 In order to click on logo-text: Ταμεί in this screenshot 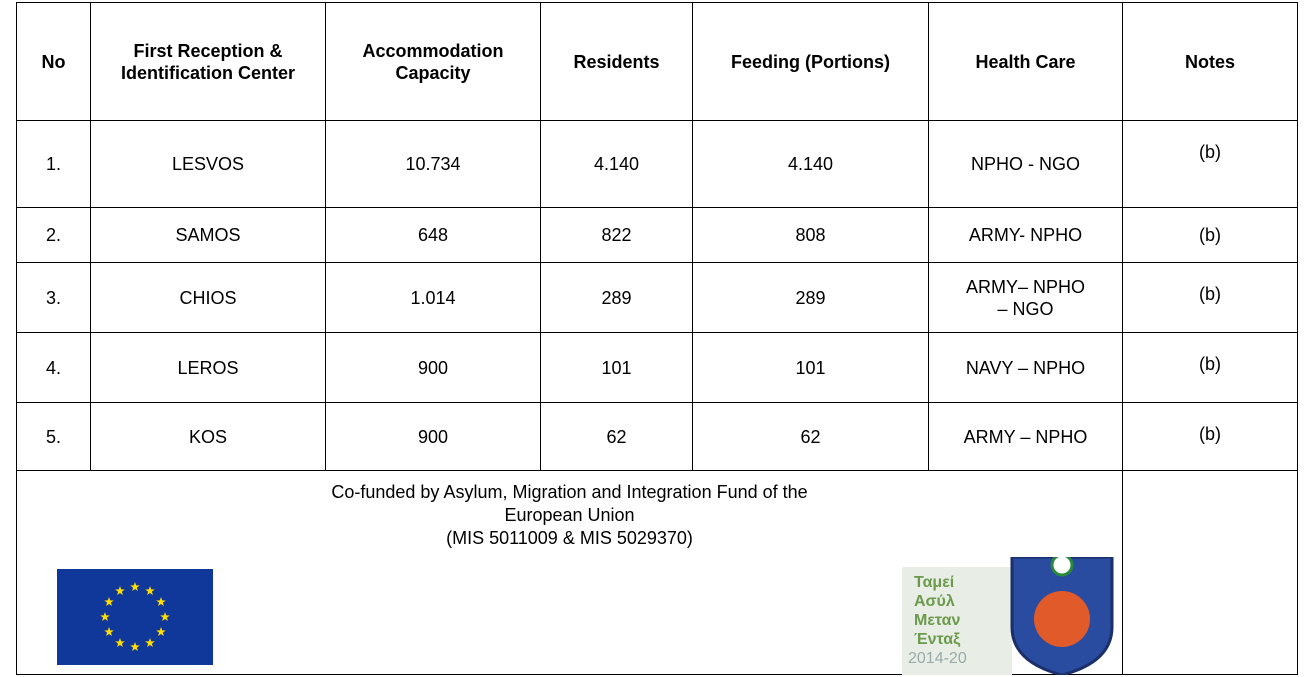, I will do `click(934, 582)`.